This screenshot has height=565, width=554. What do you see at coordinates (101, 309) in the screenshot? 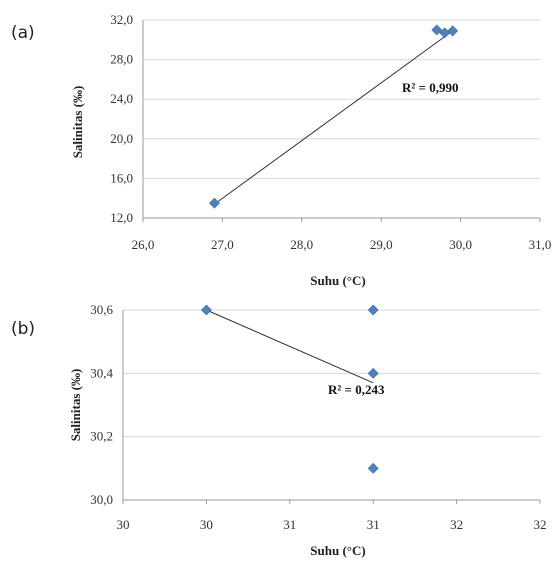
I see `y-tick-label: 30,6` at bounding box center [101, 309].